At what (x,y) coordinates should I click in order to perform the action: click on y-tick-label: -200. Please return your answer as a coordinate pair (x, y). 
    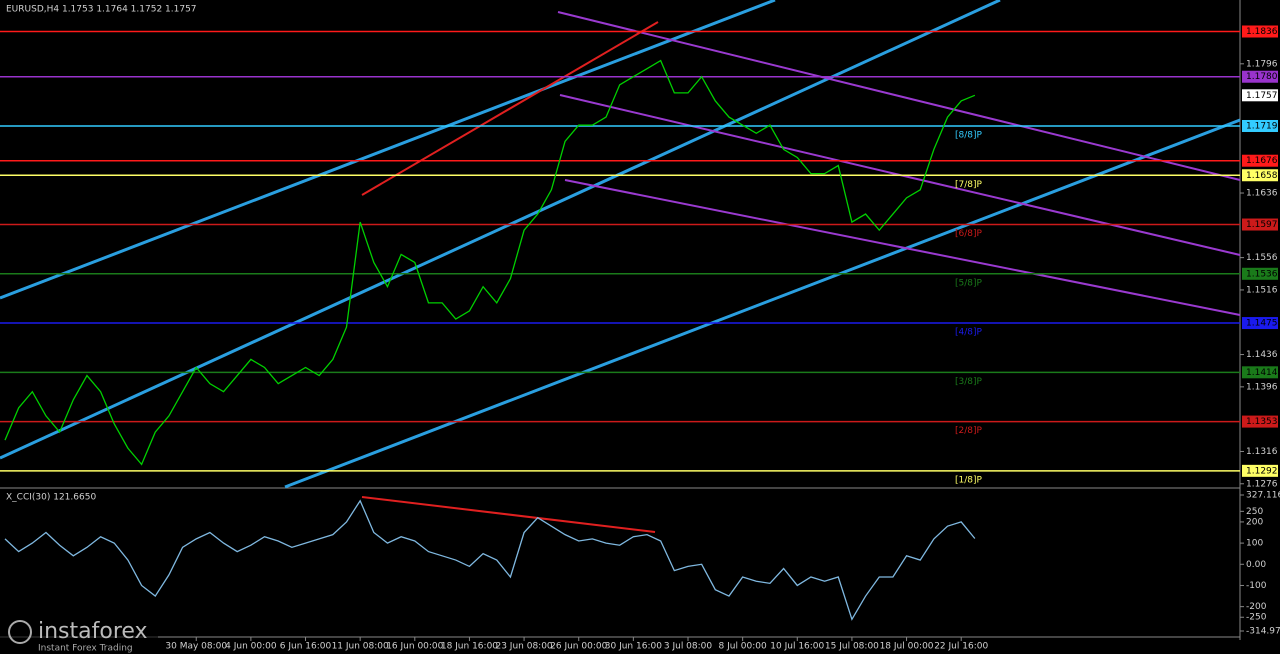
    Looking at the image, I should click on (1256, 607).